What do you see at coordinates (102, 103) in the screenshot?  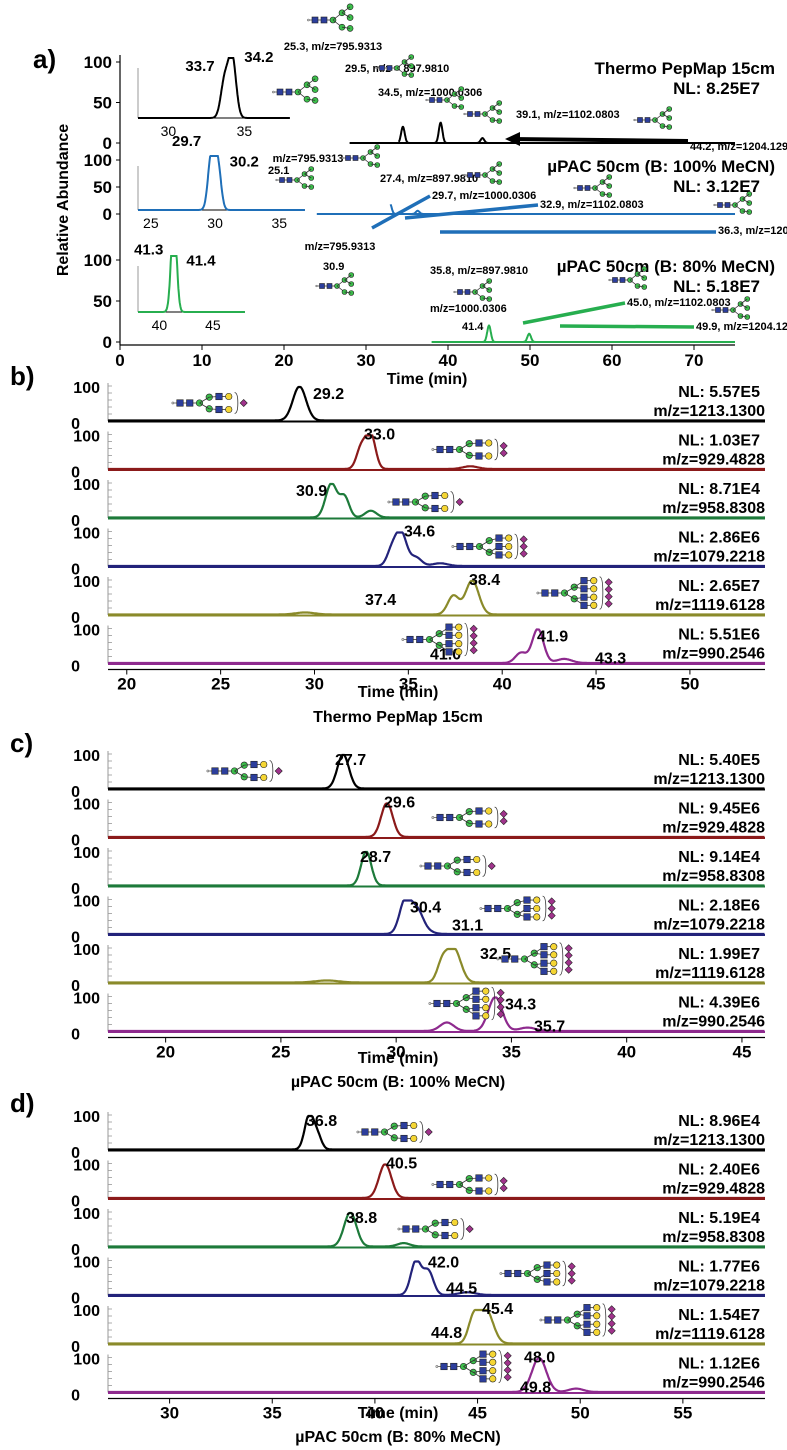 I see `y-tick-label: 50` at bounding box center [102, 103].